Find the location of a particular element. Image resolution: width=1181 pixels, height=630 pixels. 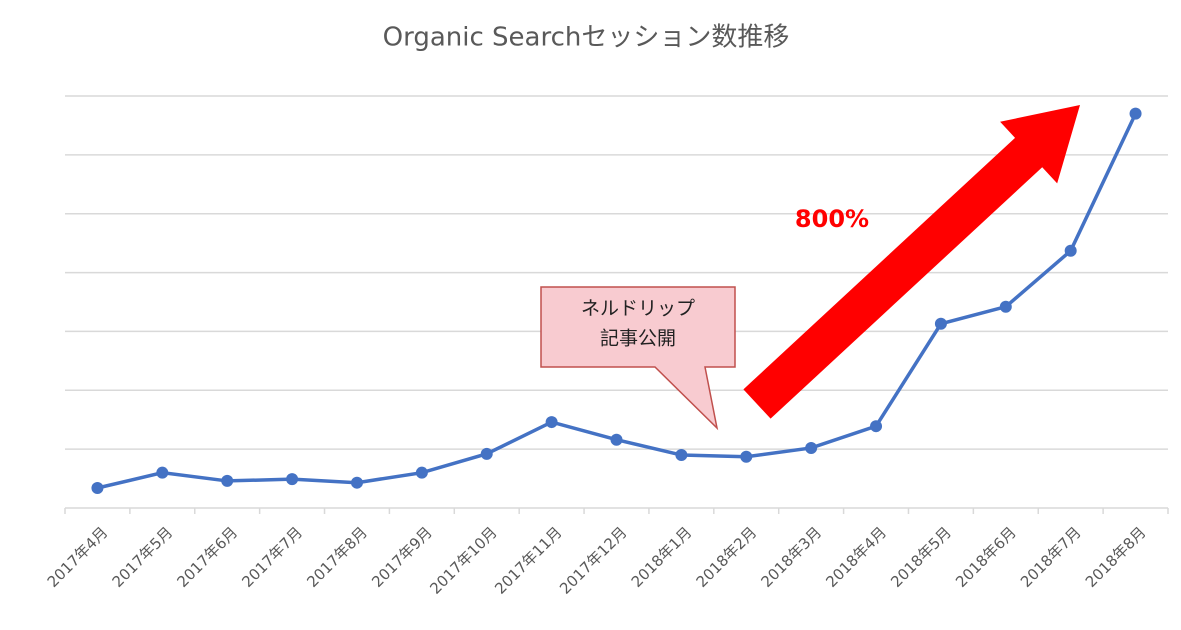

x-tick-label: 2018年4月 is located at coordinates (856, 557).